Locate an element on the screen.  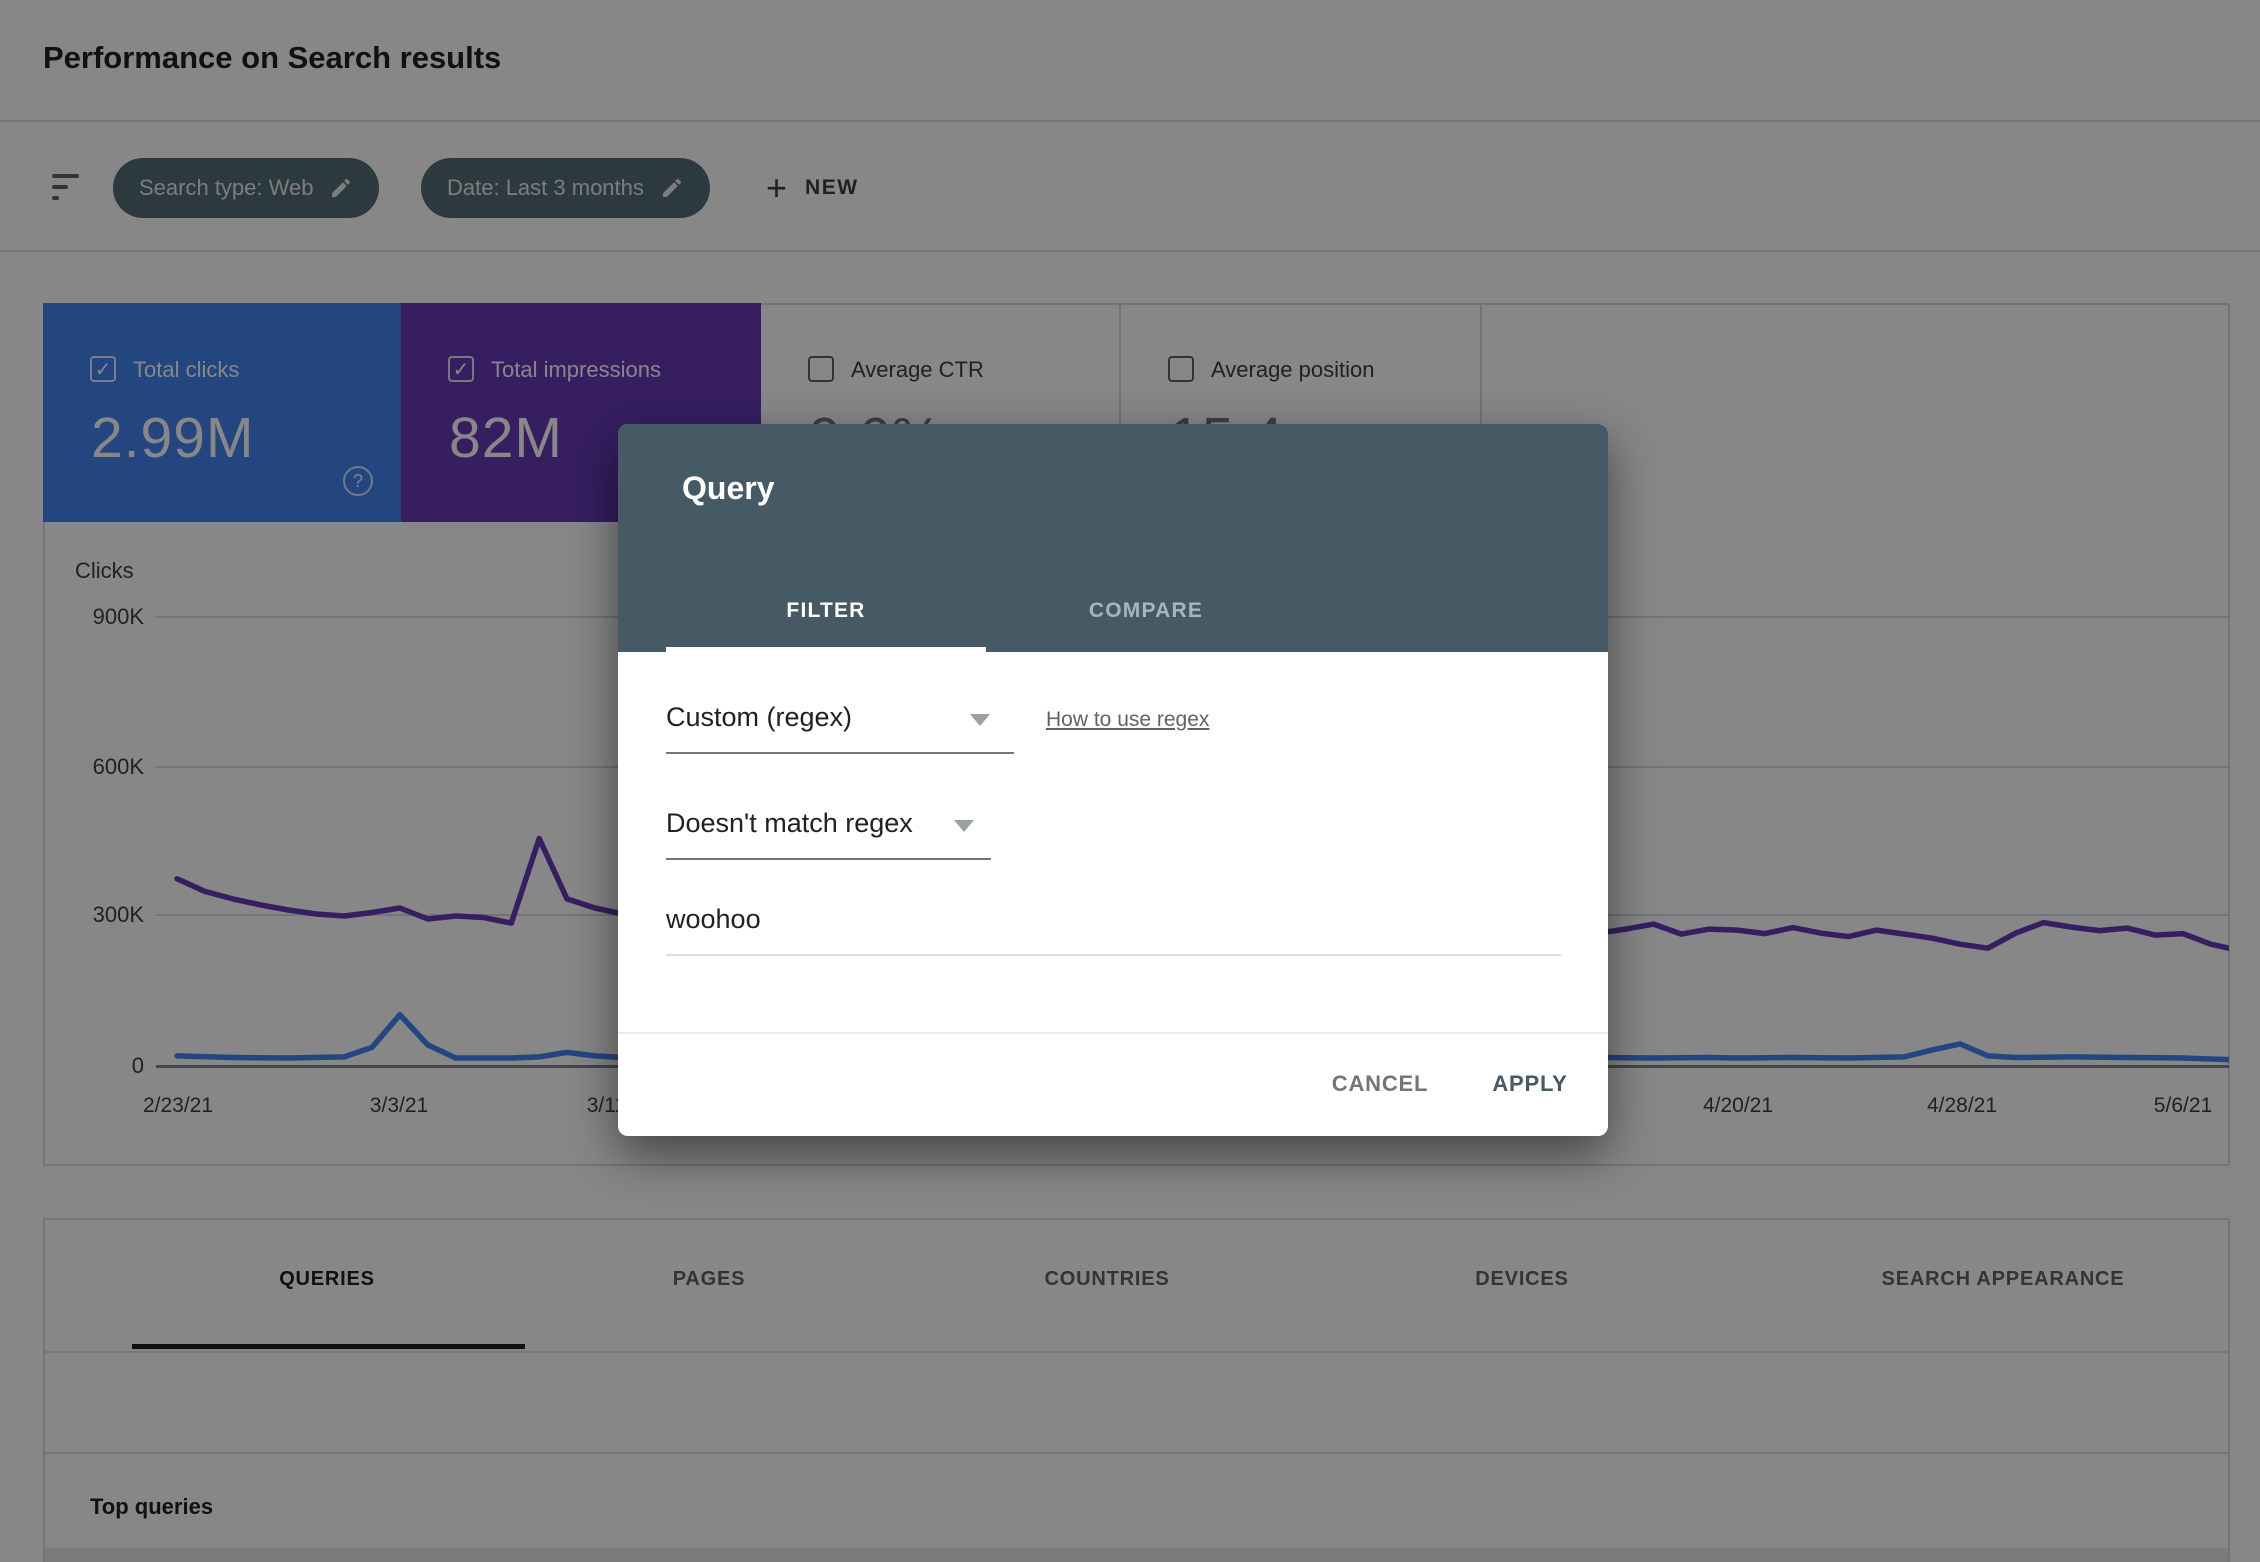
tab-search-appearance: SEARCH APPEARANCE is located at coordinates (2003, 1279).